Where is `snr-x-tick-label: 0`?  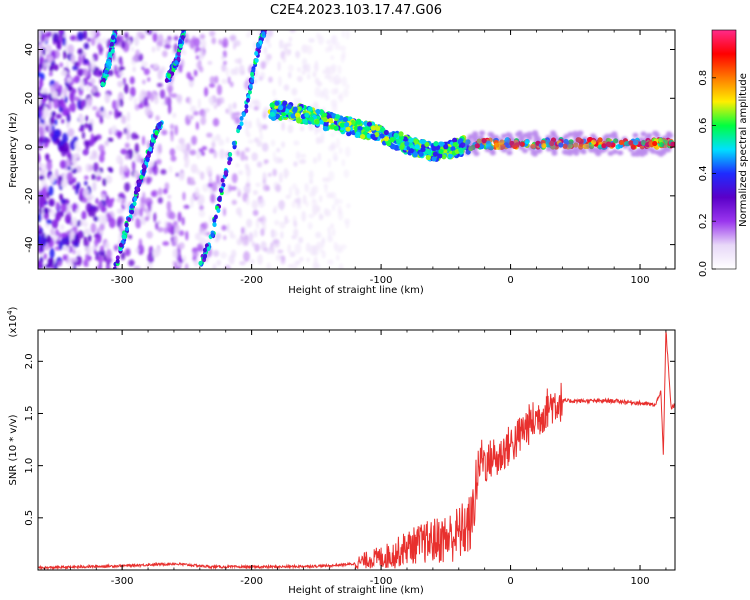 snr-x-tick-label: 0 is located at coordinates (510, 581).